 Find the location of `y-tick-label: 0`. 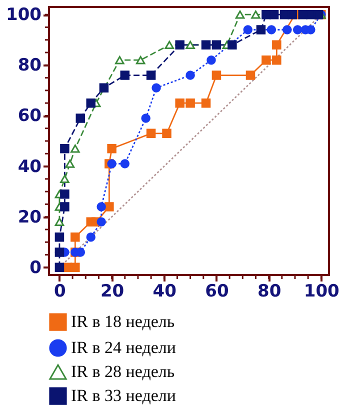

y-tick-label: 0 is located at coordinates (36, 268).